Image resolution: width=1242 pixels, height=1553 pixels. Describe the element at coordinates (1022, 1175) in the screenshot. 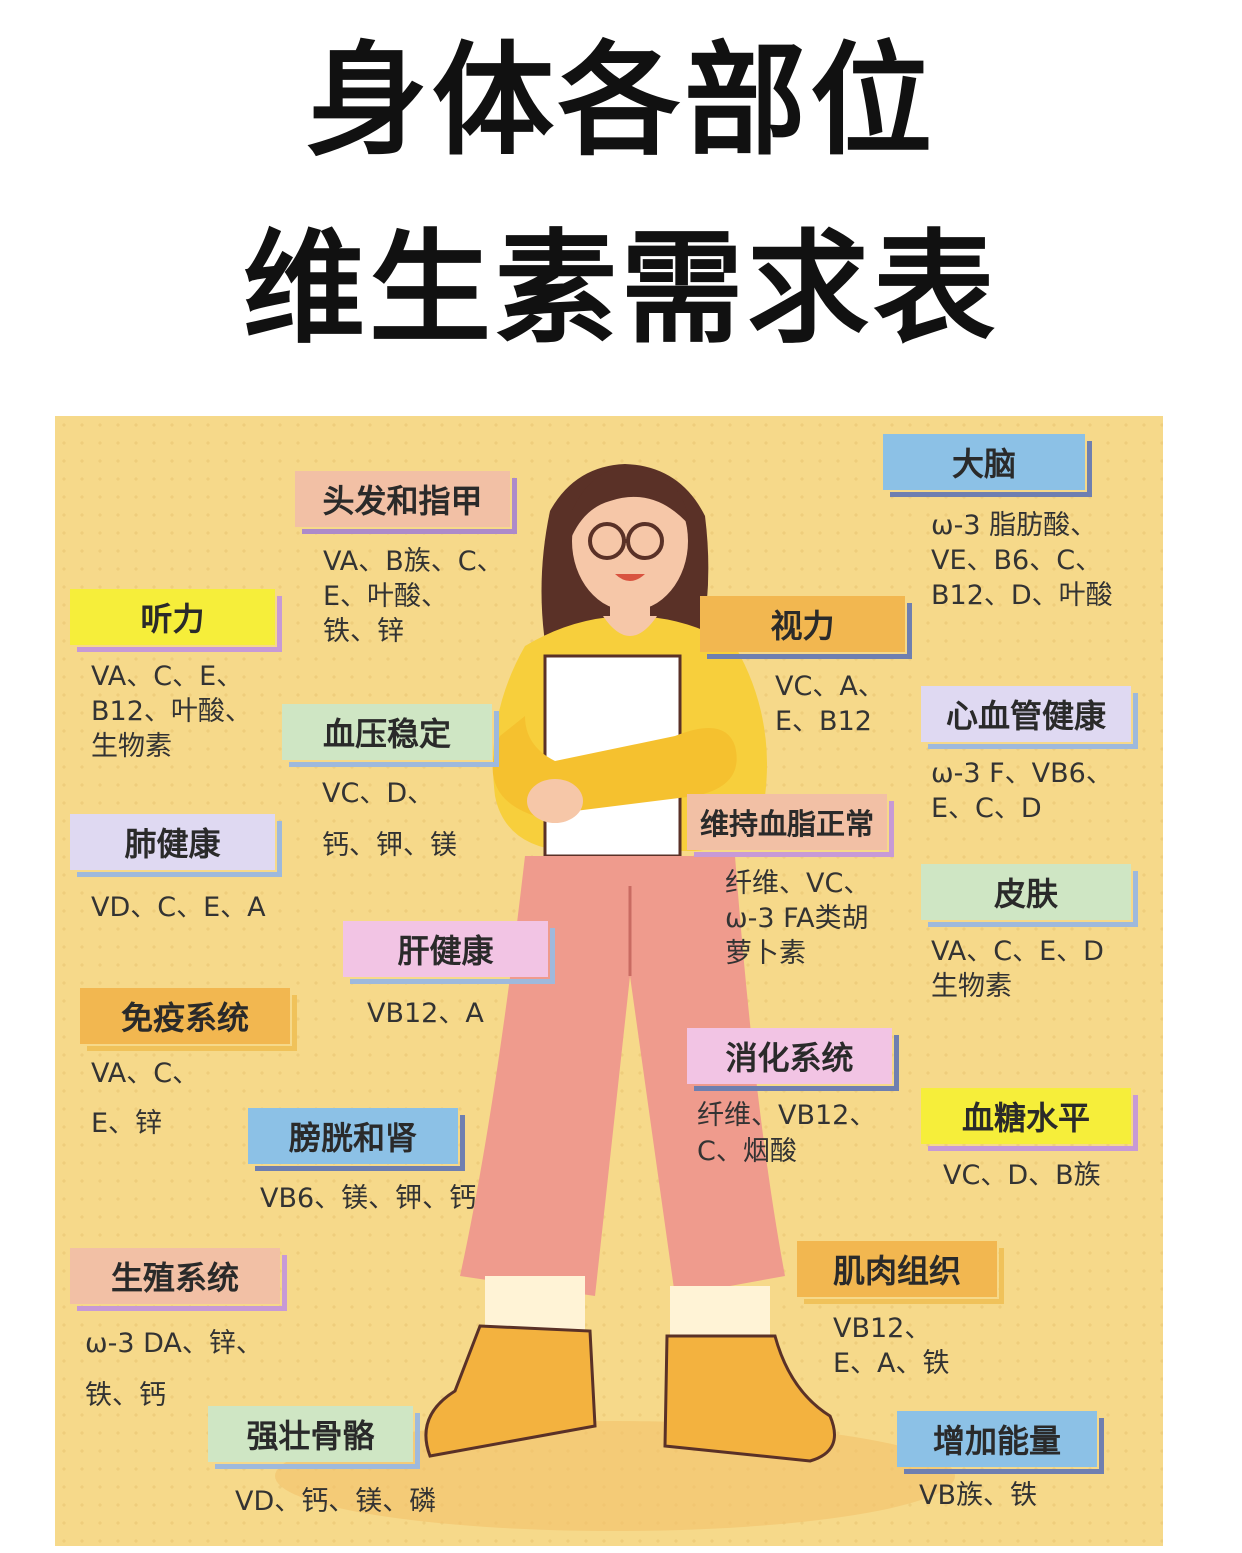

I see `text-sugar-1: VC、D、B族` at that location.